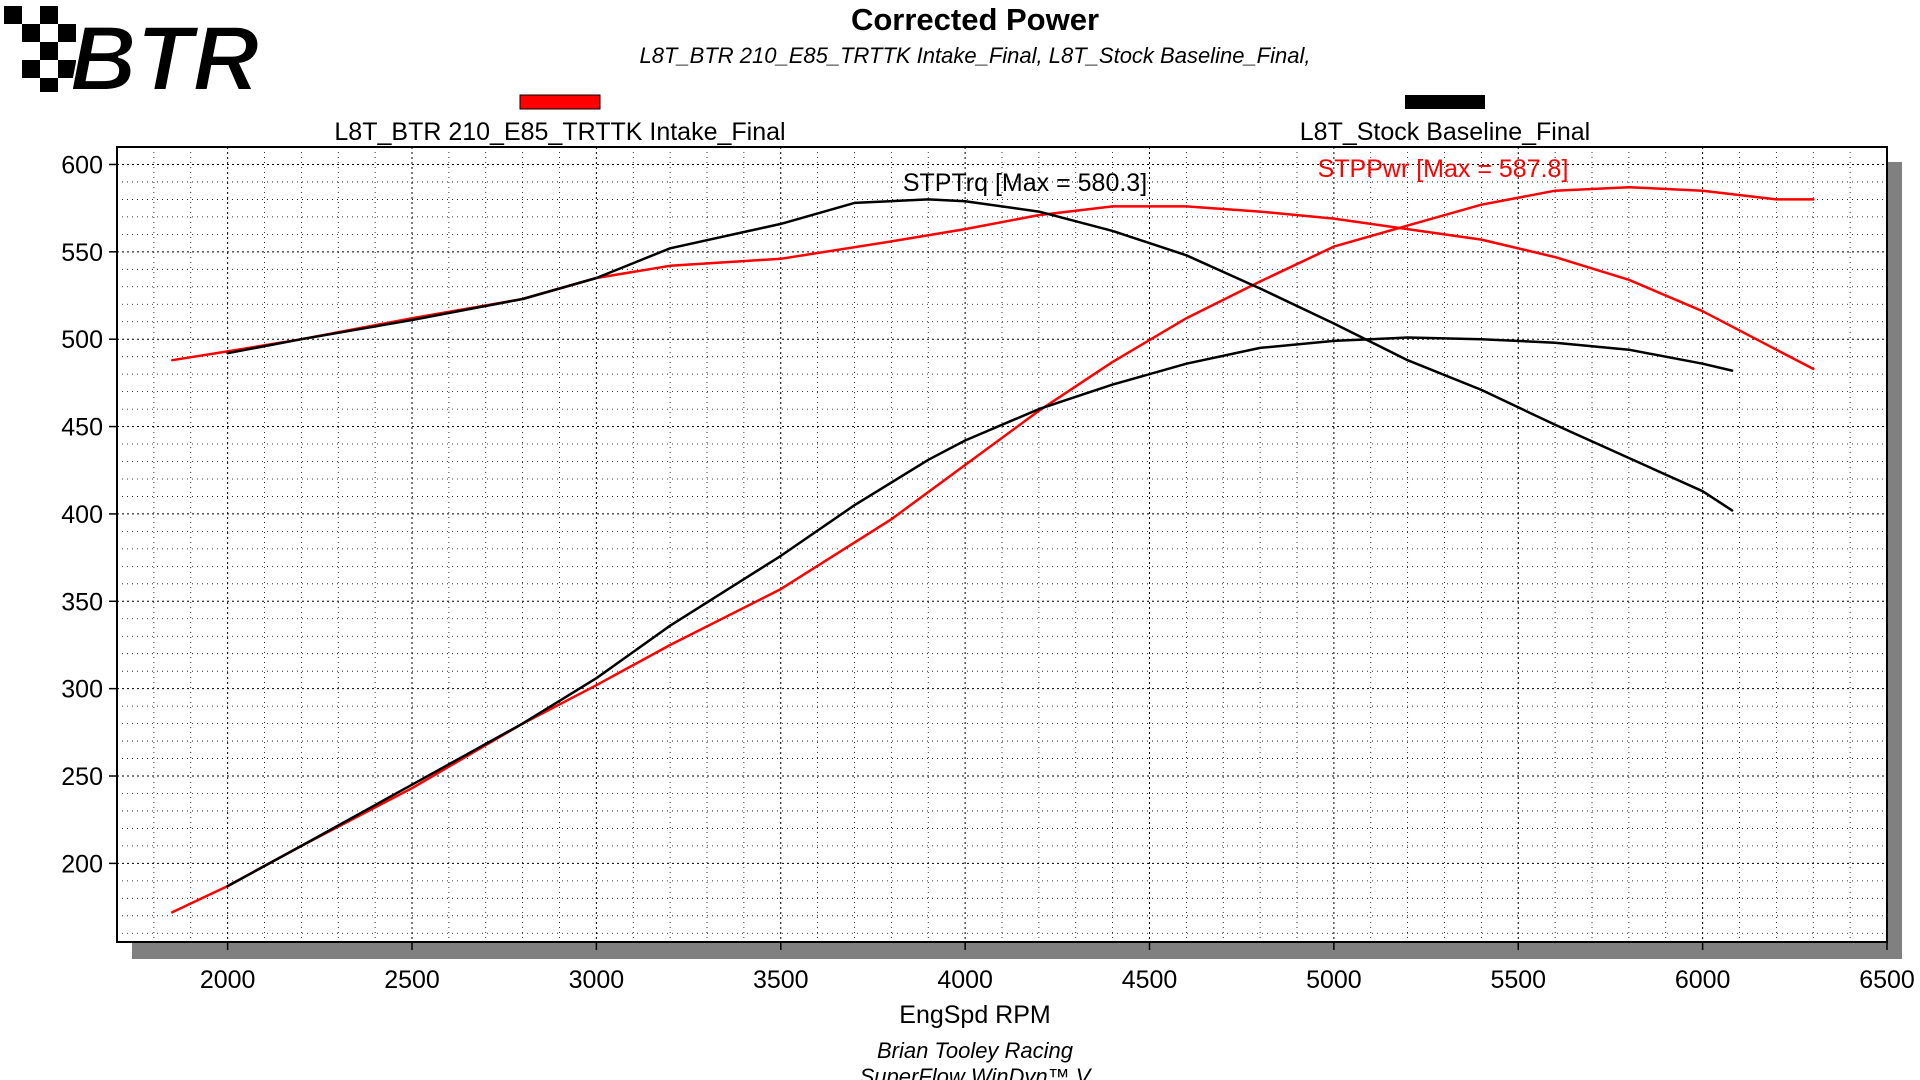  I want to click on y-tick-label: 250, so click(82, 777).